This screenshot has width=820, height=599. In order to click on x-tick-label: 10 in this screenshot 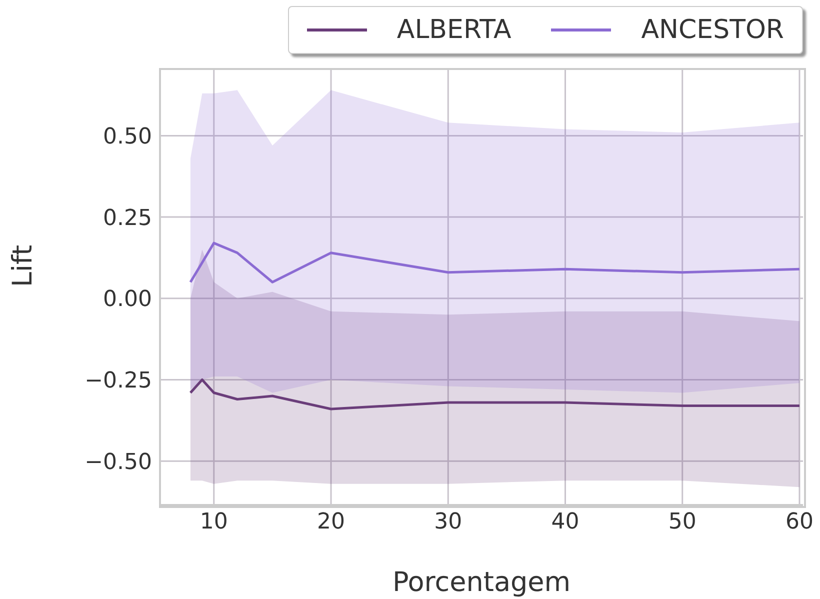, I will do `click(214, 522)`.